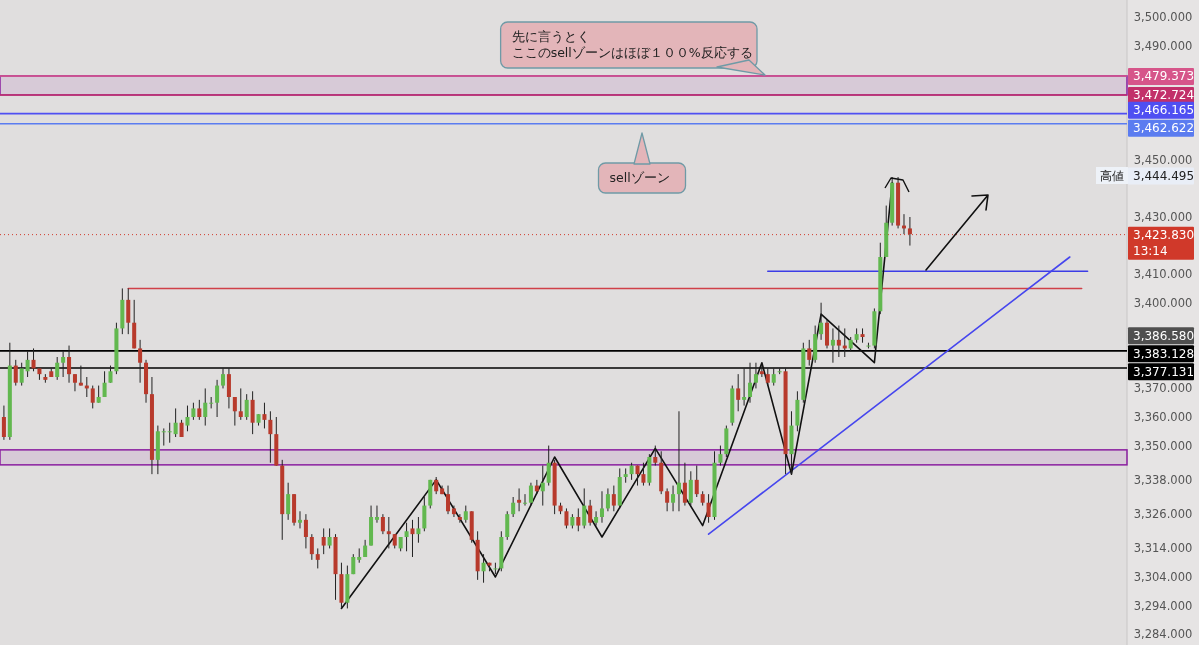 Image resolution: width=1199 pixels, height=645 pixels. What do you see at coordinates (1163, 577) in the screenshot?
I see `y-tick-label: 3,304.000` at bounding box center [1163, 577].